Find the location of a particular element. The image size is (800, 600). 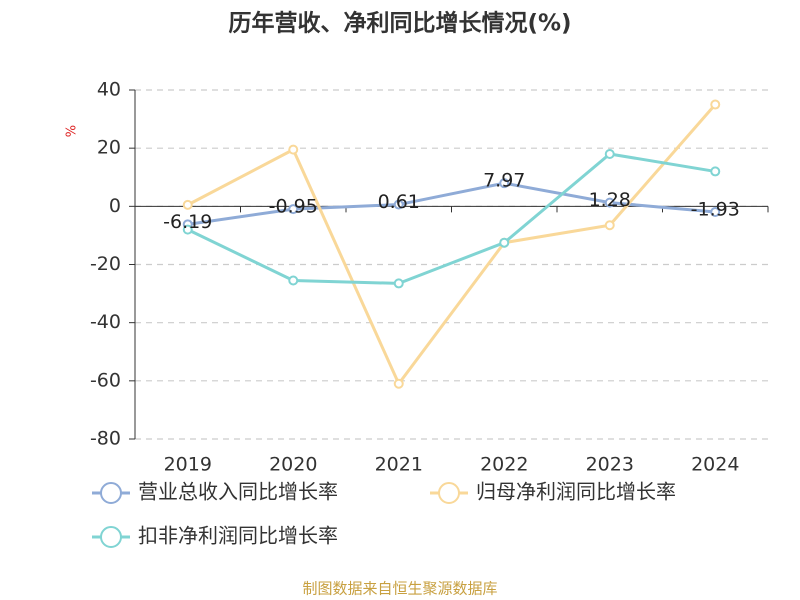

y-axis-label: % is located at coordinates (72, 131).